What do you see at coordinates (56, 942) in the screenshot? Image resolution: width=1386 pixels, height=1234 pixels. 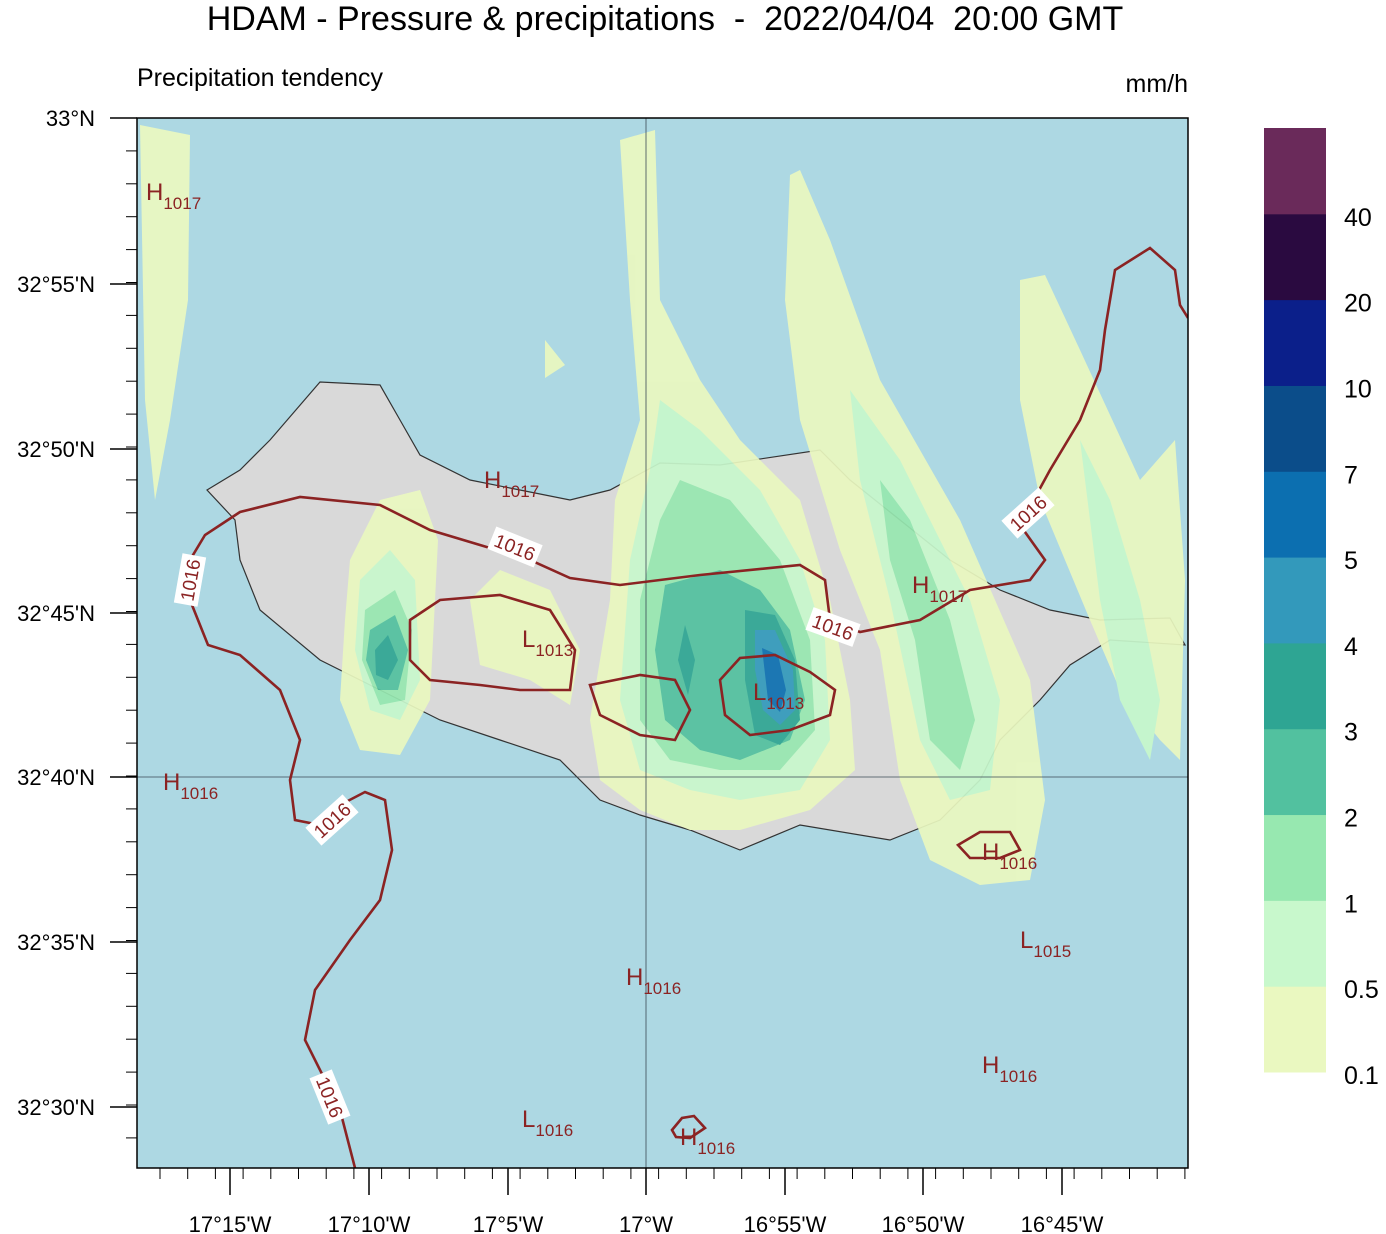 I see `y-axis-label: 32°35'N` at bounding box center [56, 942].